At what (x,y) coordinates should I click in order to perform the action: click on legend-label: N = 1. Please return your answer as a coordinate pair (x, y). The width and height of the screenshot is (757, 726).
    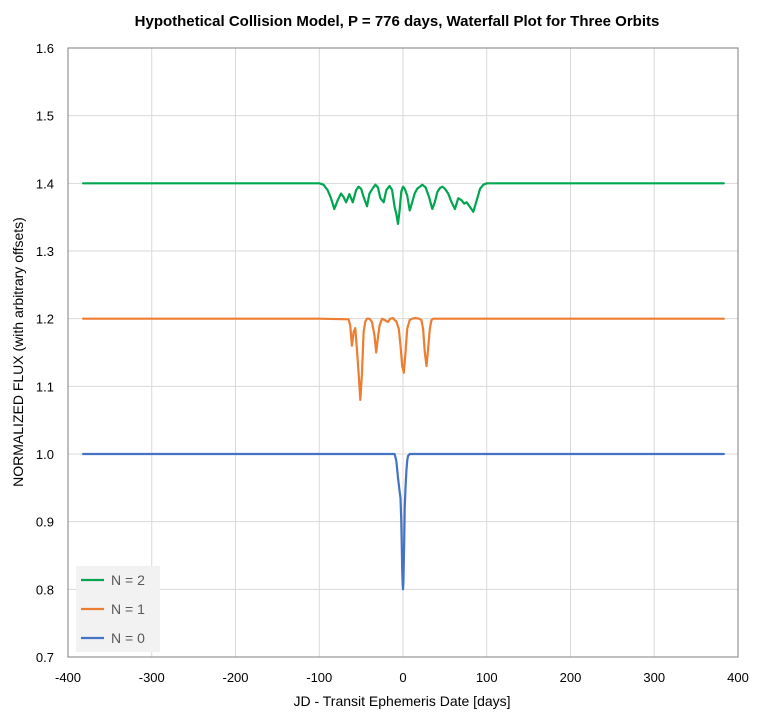
    Looking at the image, I should click on (128, 609).